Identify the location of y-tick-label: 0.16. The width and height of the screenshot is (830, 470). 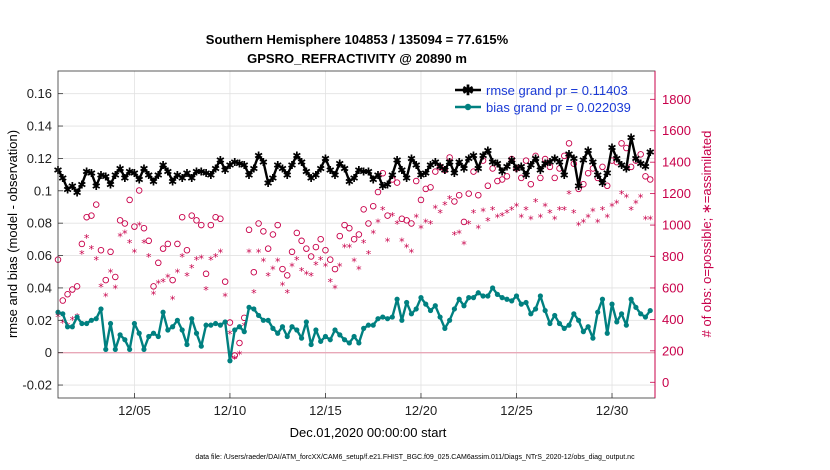
(39, 93).